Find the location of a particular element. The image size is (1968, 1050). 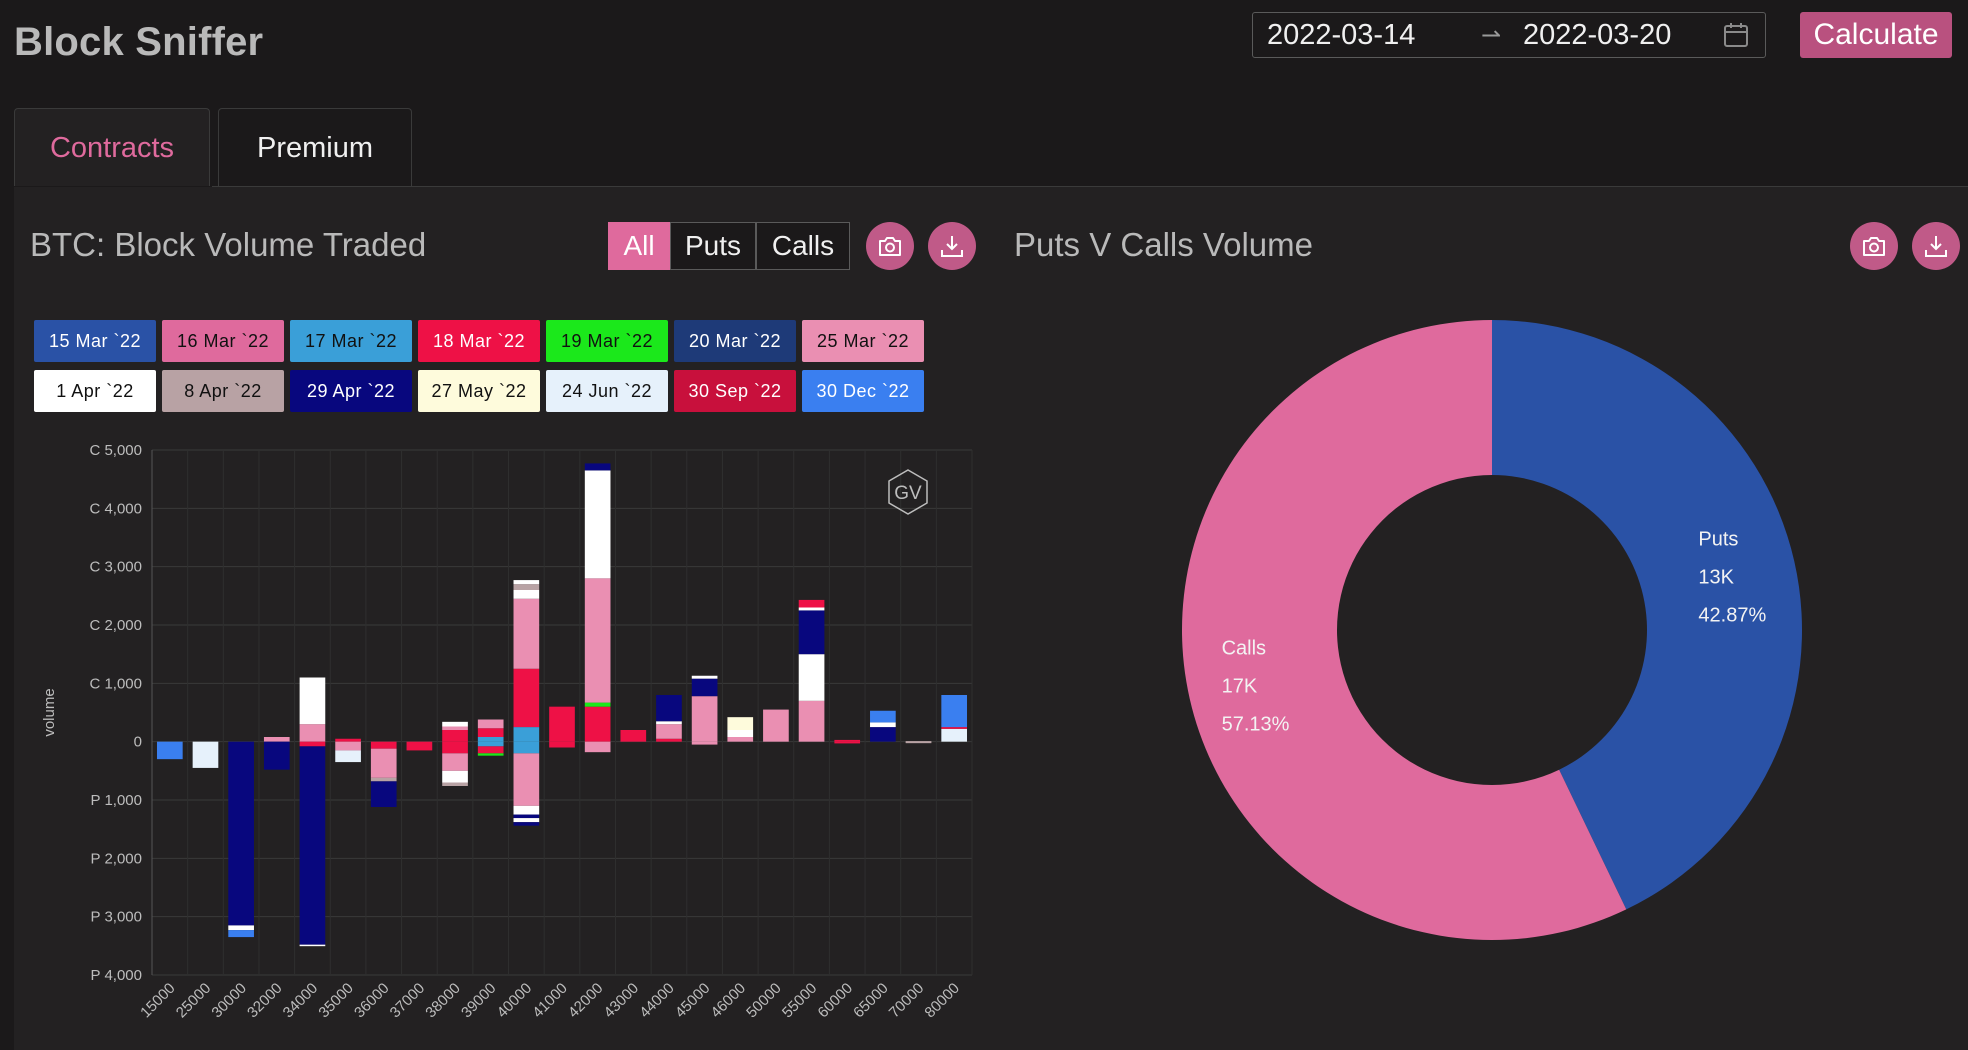

legend-item: 8 Apr `22 is located at coordinates (223, 391).